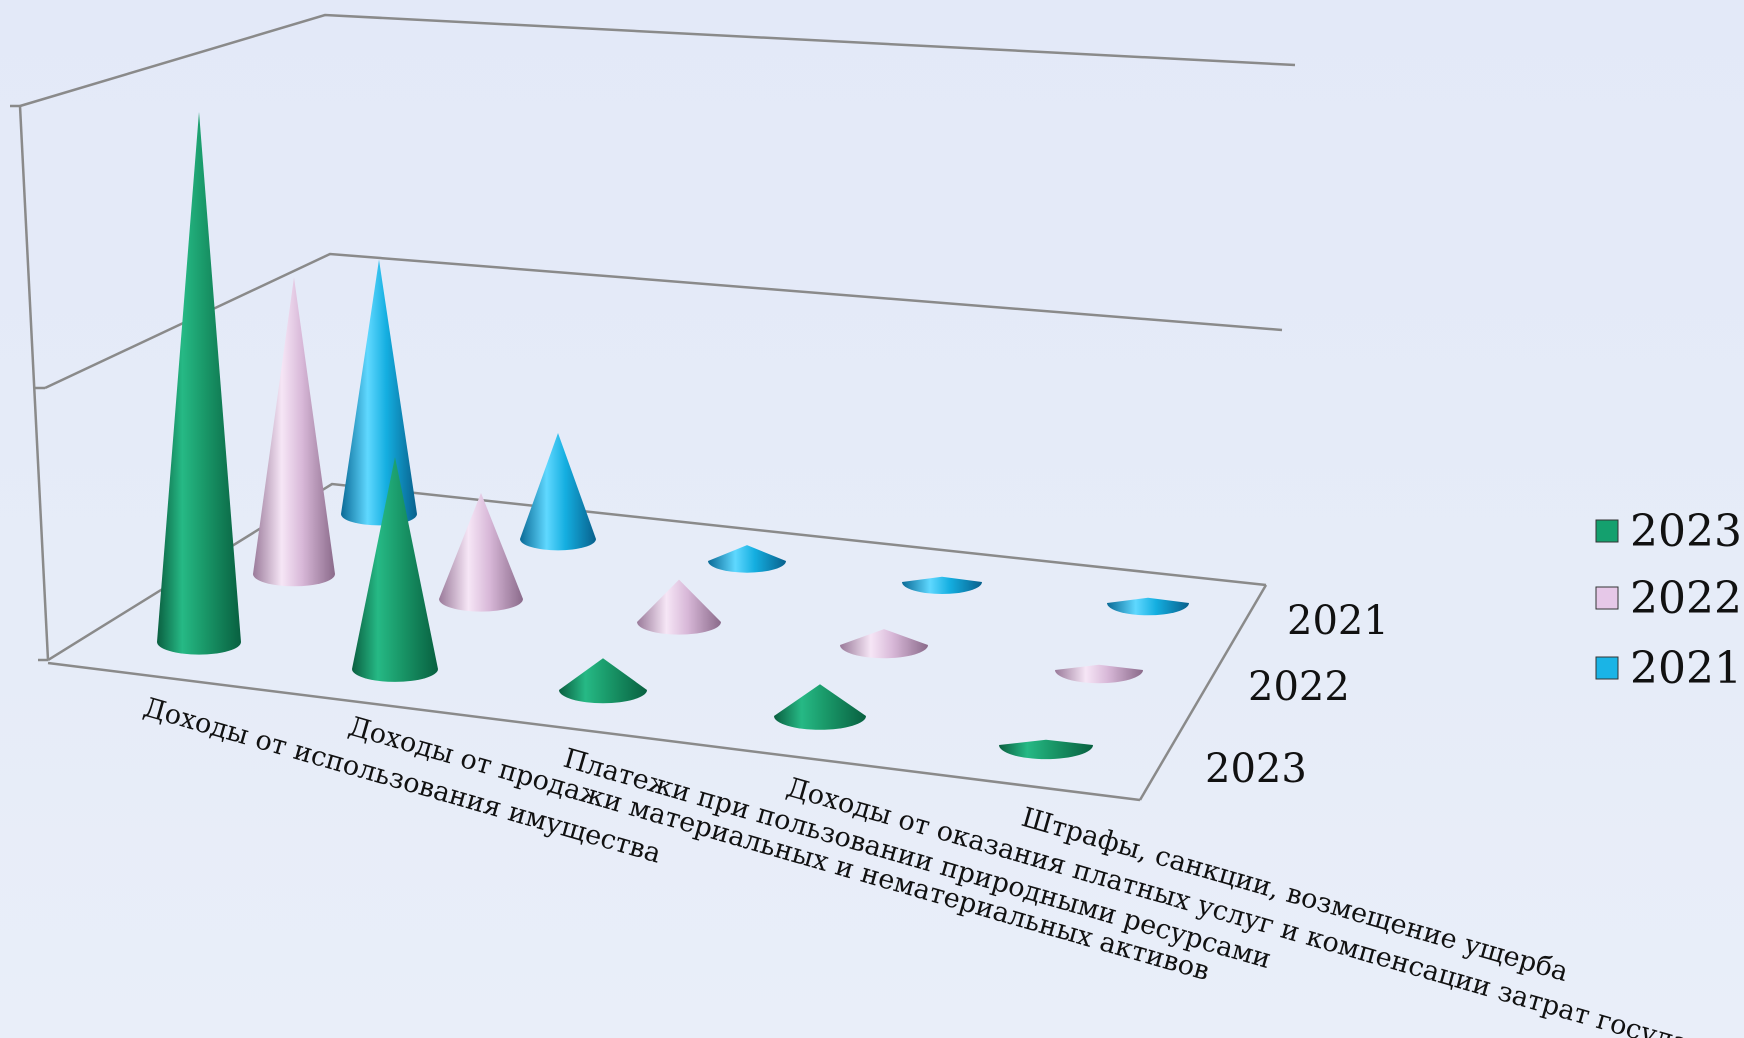  Describe the element at coordinates (594, 731) in the screenshot. I see `x-axis-front-edge` at that location.